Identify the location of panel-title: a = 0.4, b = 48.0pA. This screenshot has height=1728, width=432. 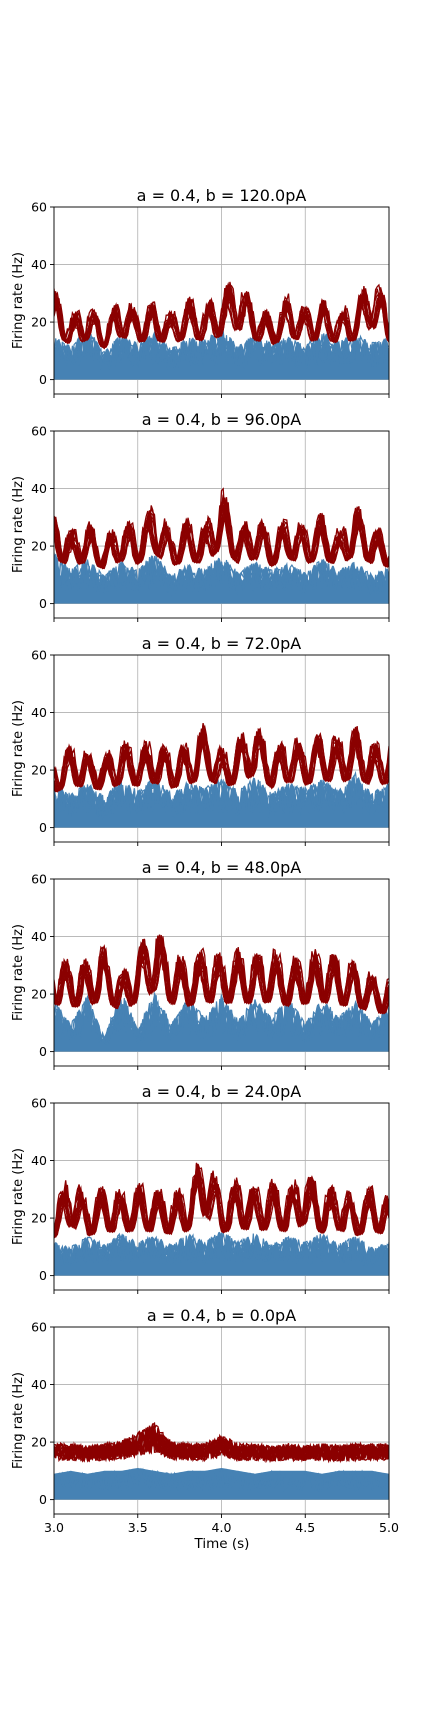
(222, 867).